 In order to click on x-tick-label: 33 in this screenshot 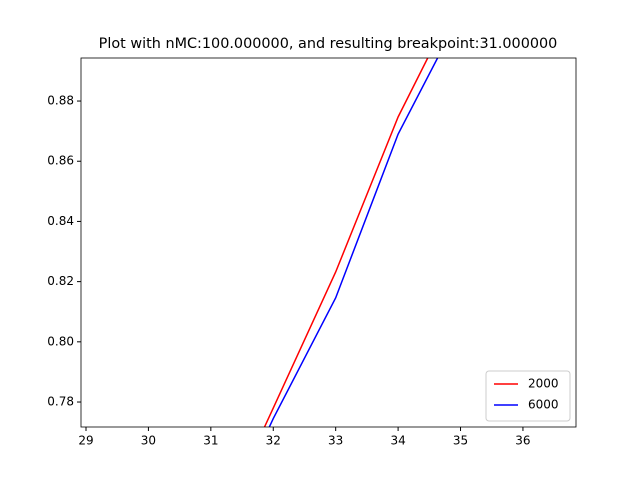, I will do `click(335, 441)`.